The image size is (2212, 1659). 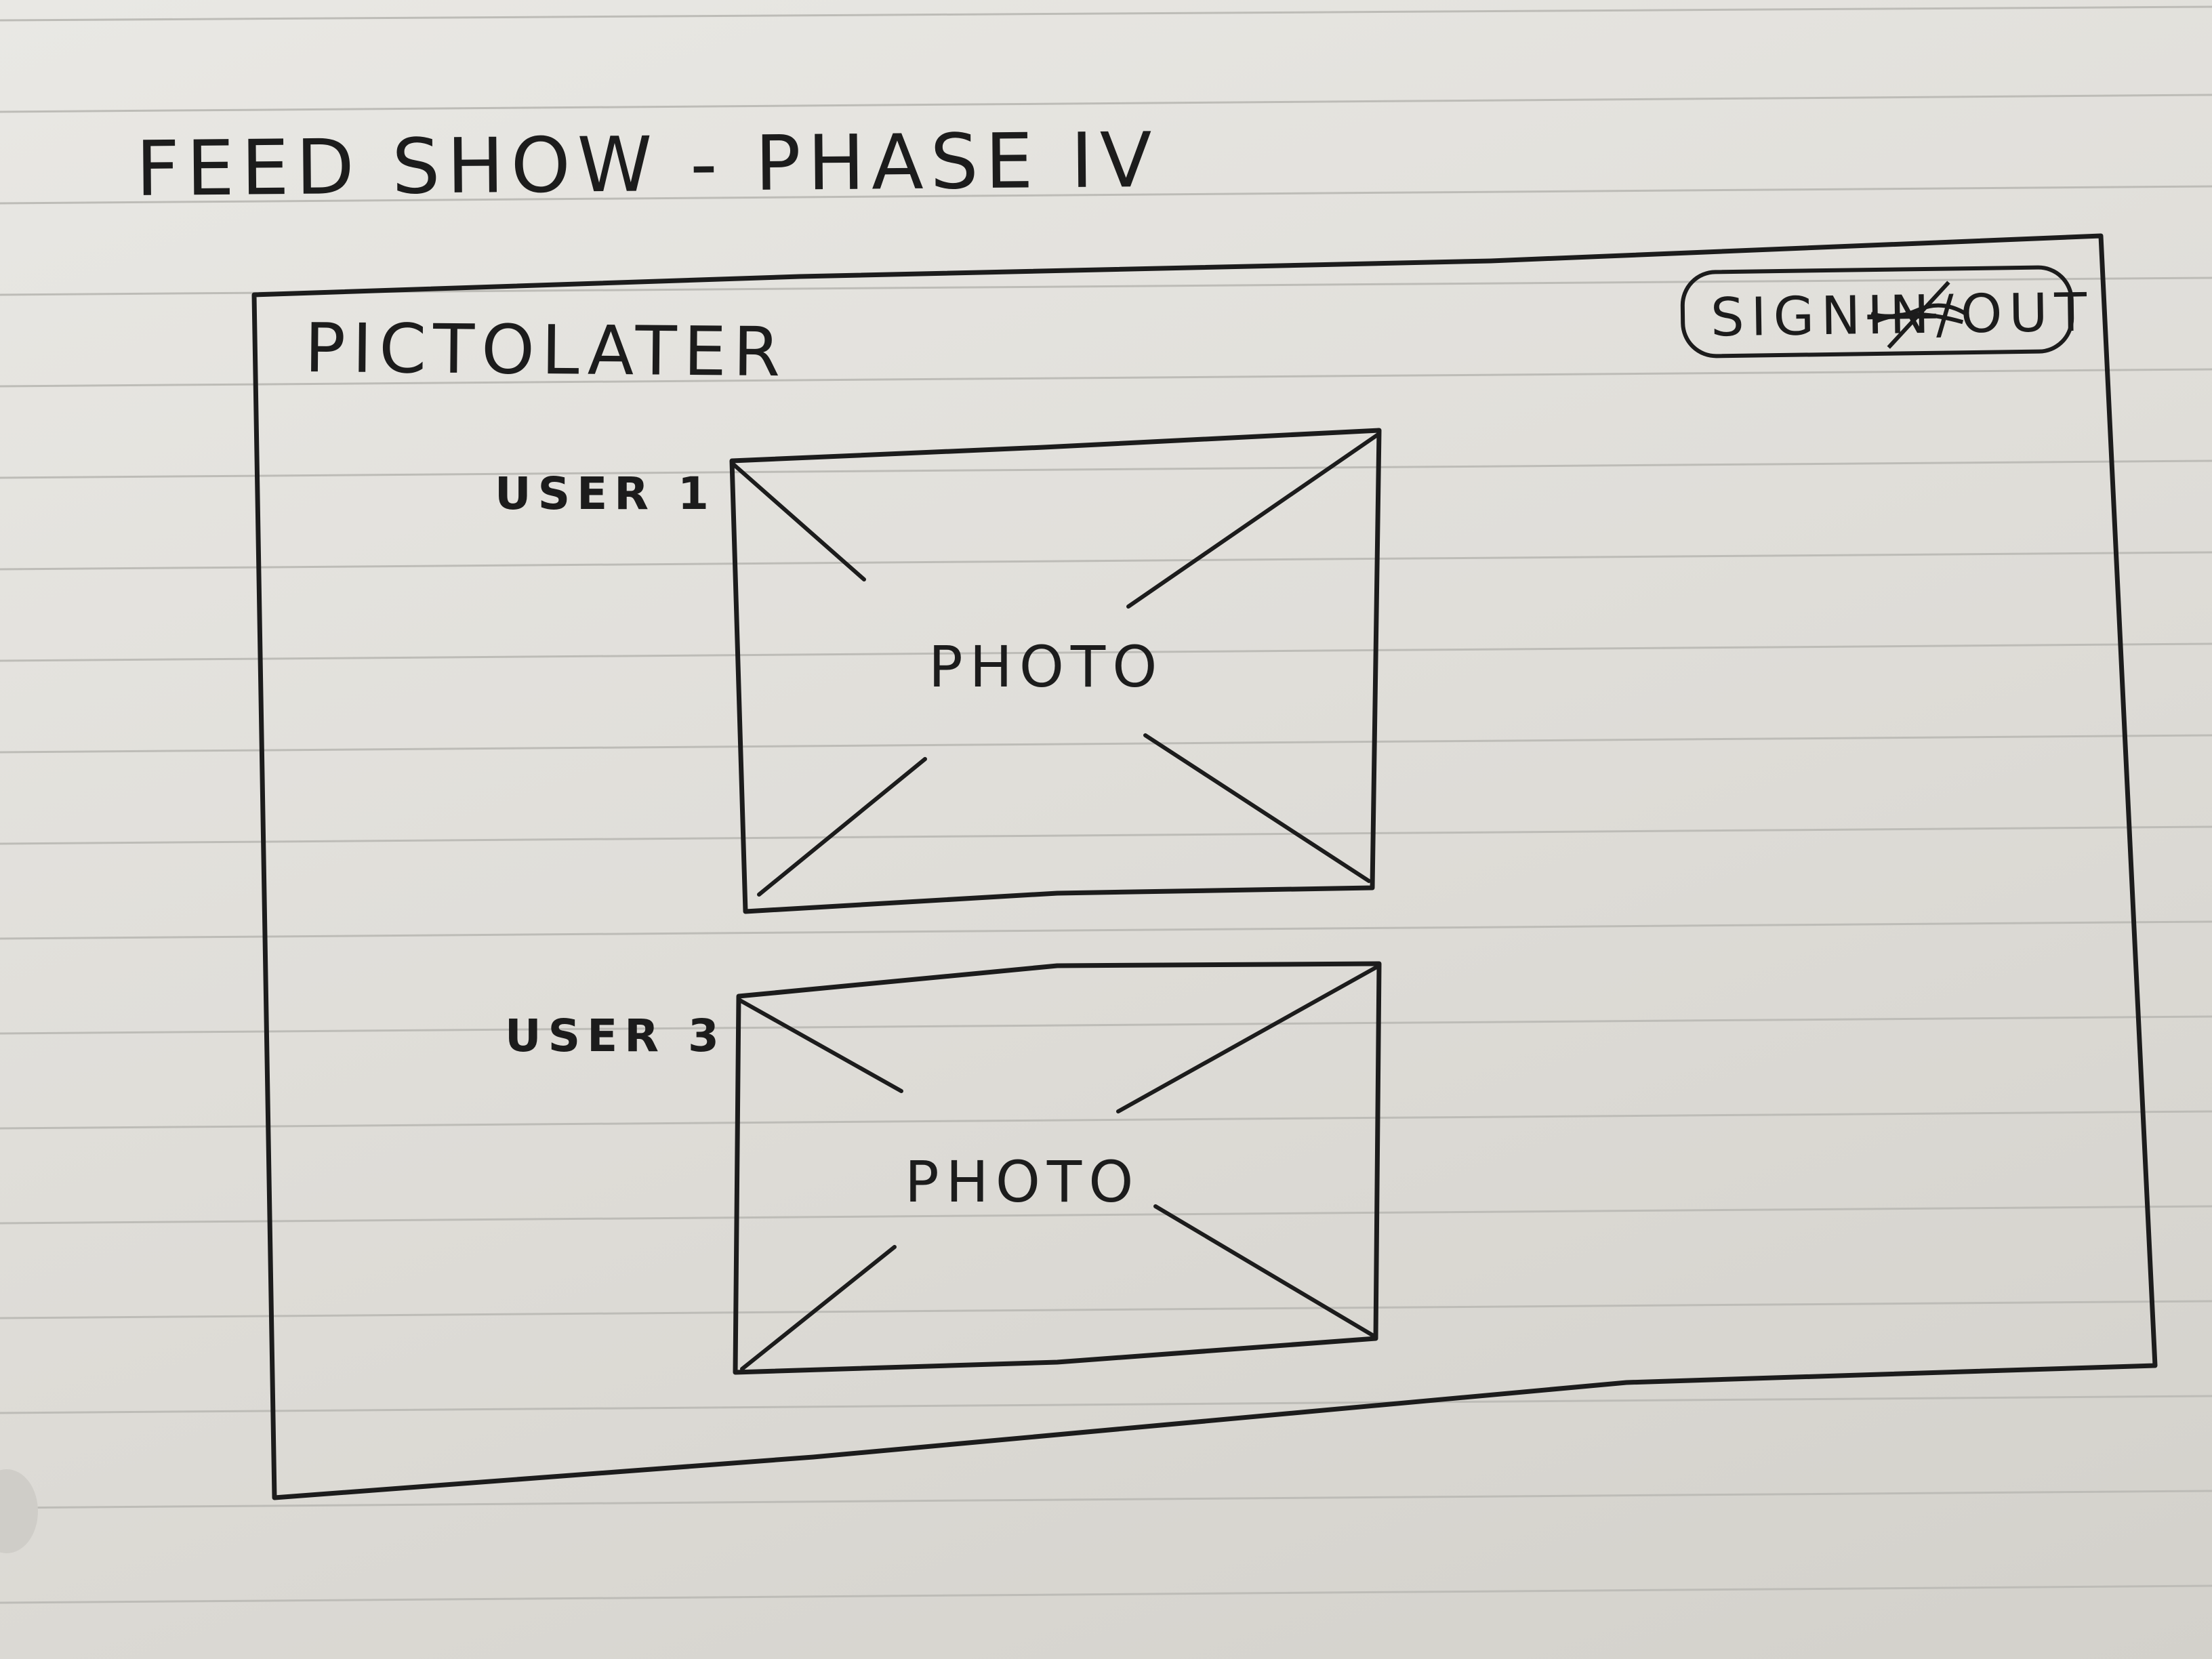 I want to click on sign-out-button: SIGNIN/OUT, so click(x=1887, y=312).